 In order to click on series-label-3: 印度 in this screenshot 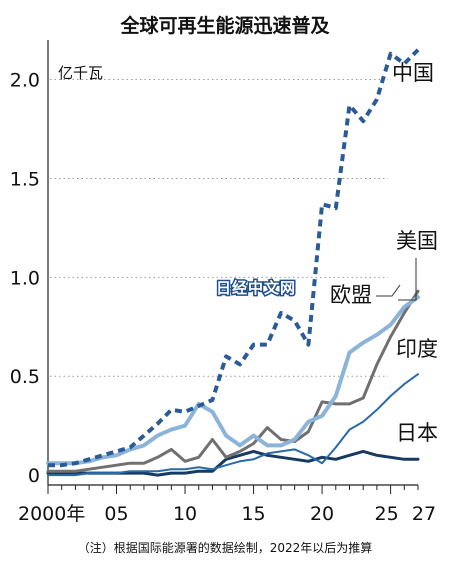, I will do `click(417, 349)`.